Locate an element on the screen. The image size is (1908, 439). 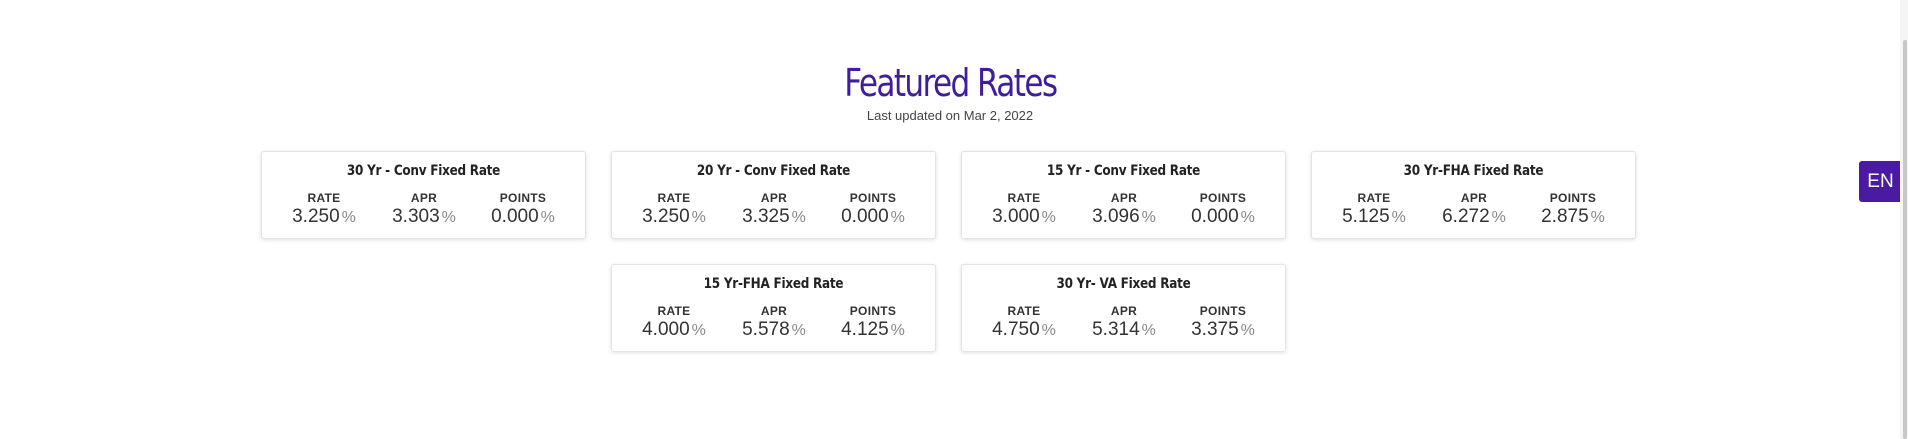
page-title: Featured Rates is located at coordinates (950, 83).